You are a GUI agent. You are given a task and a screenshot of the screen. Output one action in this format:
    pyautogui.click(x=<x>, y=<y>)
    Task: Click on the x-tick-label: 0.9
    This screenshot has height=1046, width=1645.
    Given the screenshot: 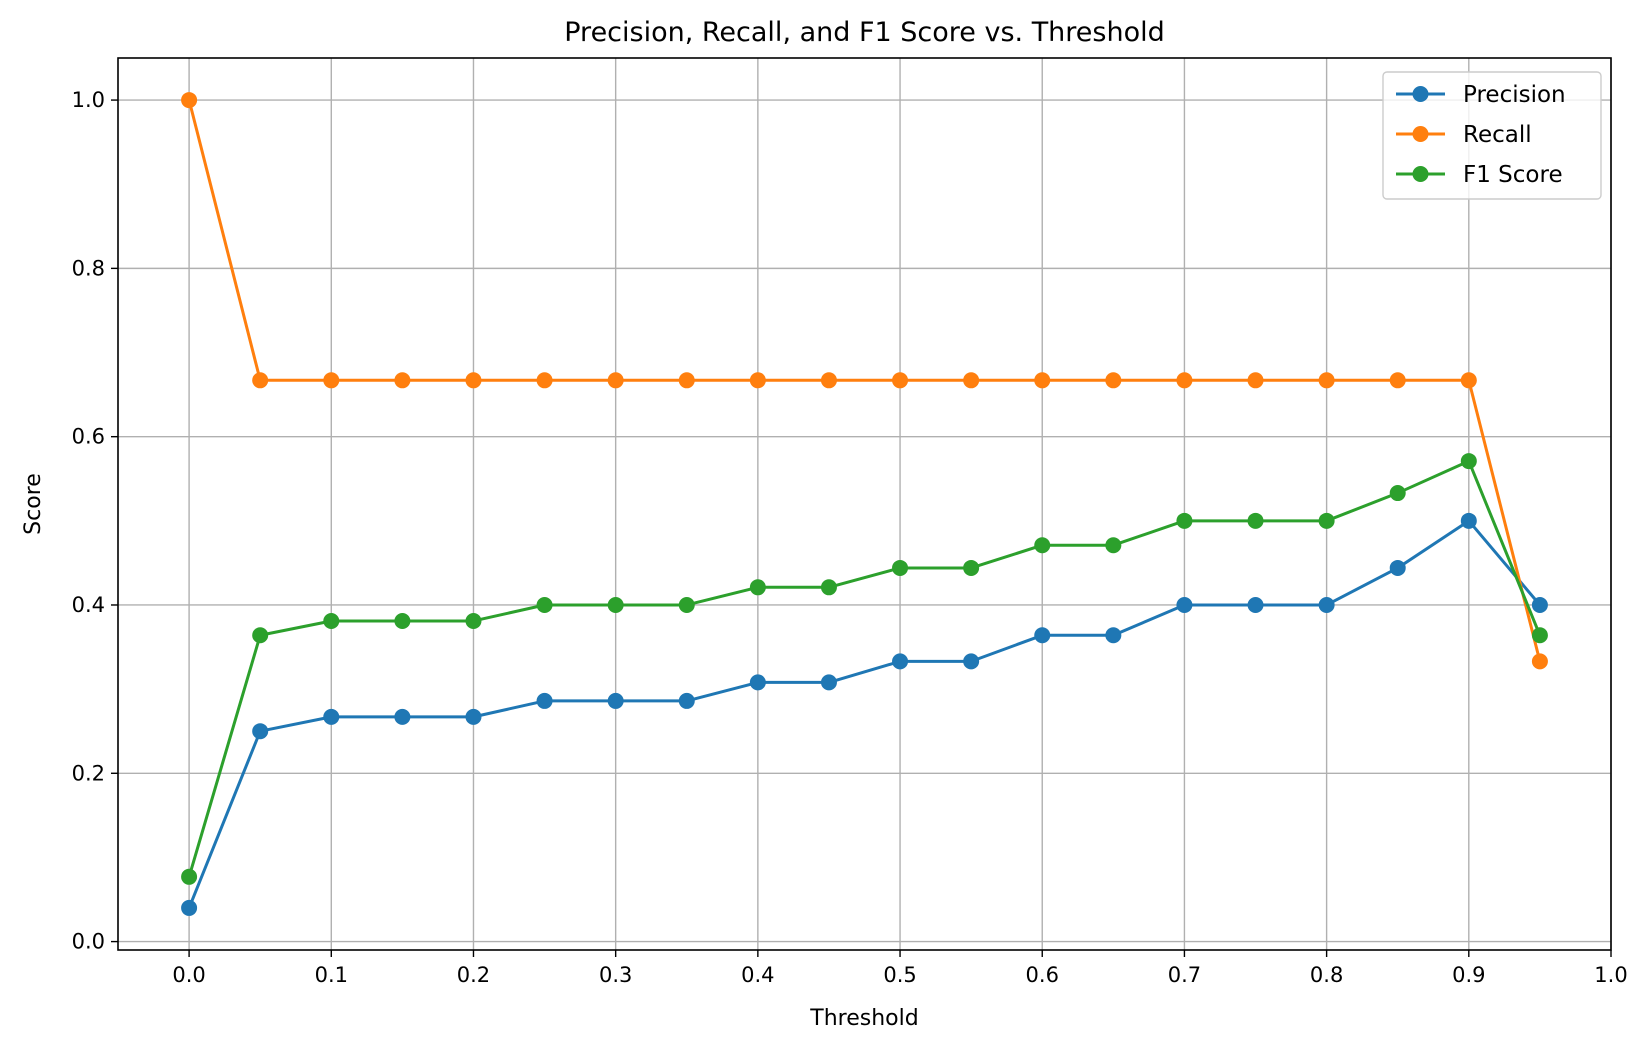 What is the action you would take?
    pyautogui.click(x=1468, y=975)
    